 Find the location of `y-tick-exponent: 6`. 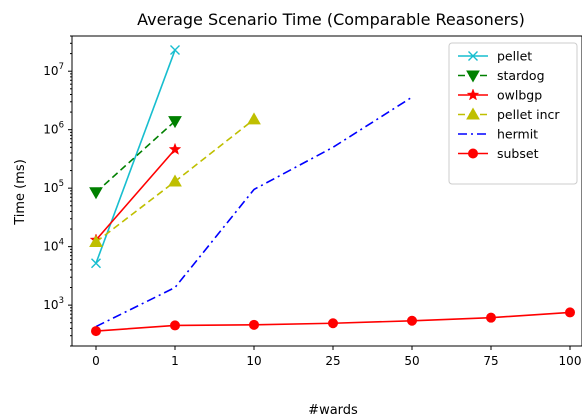

y-tick-exponent: 6 is located at coordinates (61, 126).